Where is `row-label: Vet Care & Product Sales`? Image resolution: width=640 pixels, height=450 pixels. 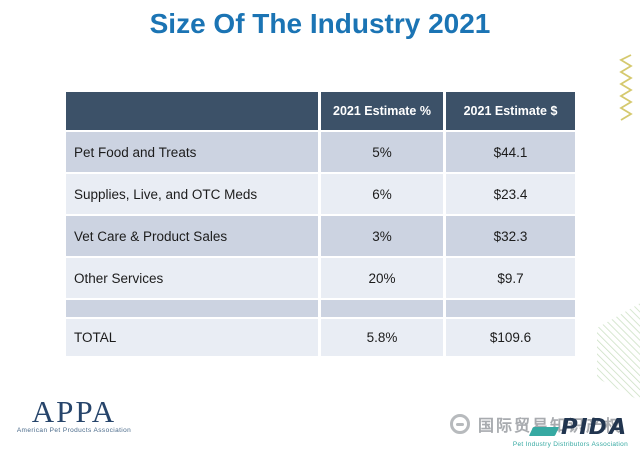 row-label: Vet Care & Product Sales is located at coordinates (192, 236).